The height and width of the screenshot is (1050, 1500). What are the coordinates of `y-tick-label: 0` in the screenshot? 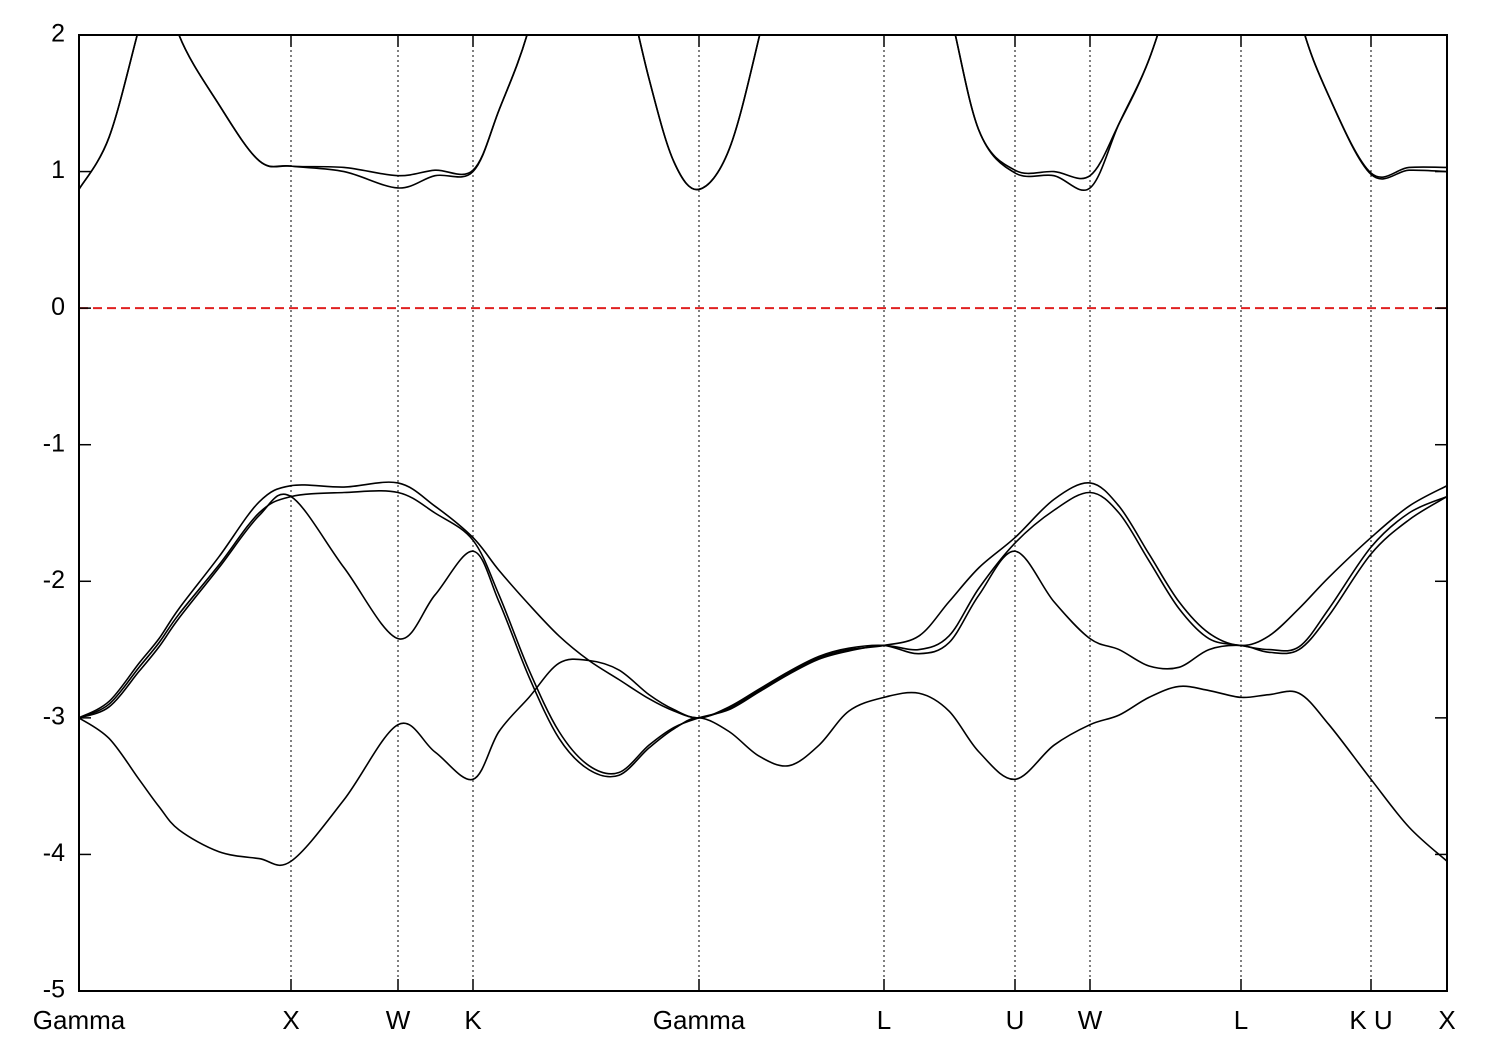 It's located at (58, 307).